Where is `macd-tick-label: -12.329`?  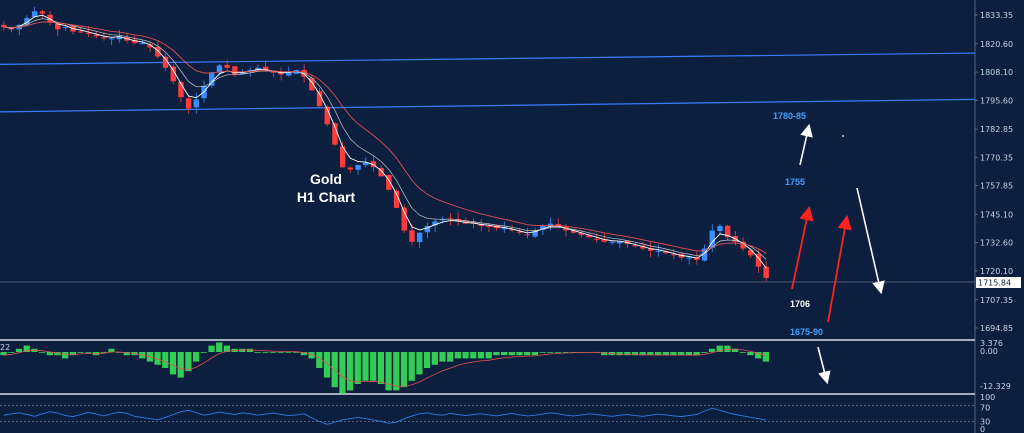
macd-tick-label: -12.329 is located at coordinates (995, 386).